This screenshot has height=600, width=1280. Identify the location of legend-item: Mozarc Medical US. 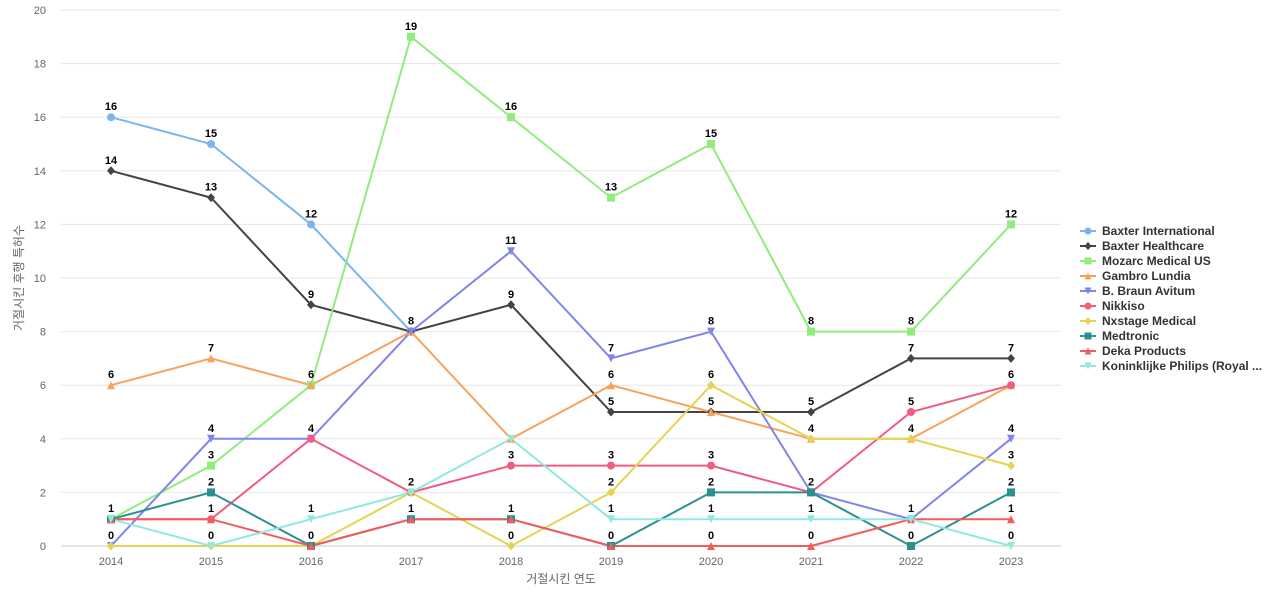
(1179, 260).